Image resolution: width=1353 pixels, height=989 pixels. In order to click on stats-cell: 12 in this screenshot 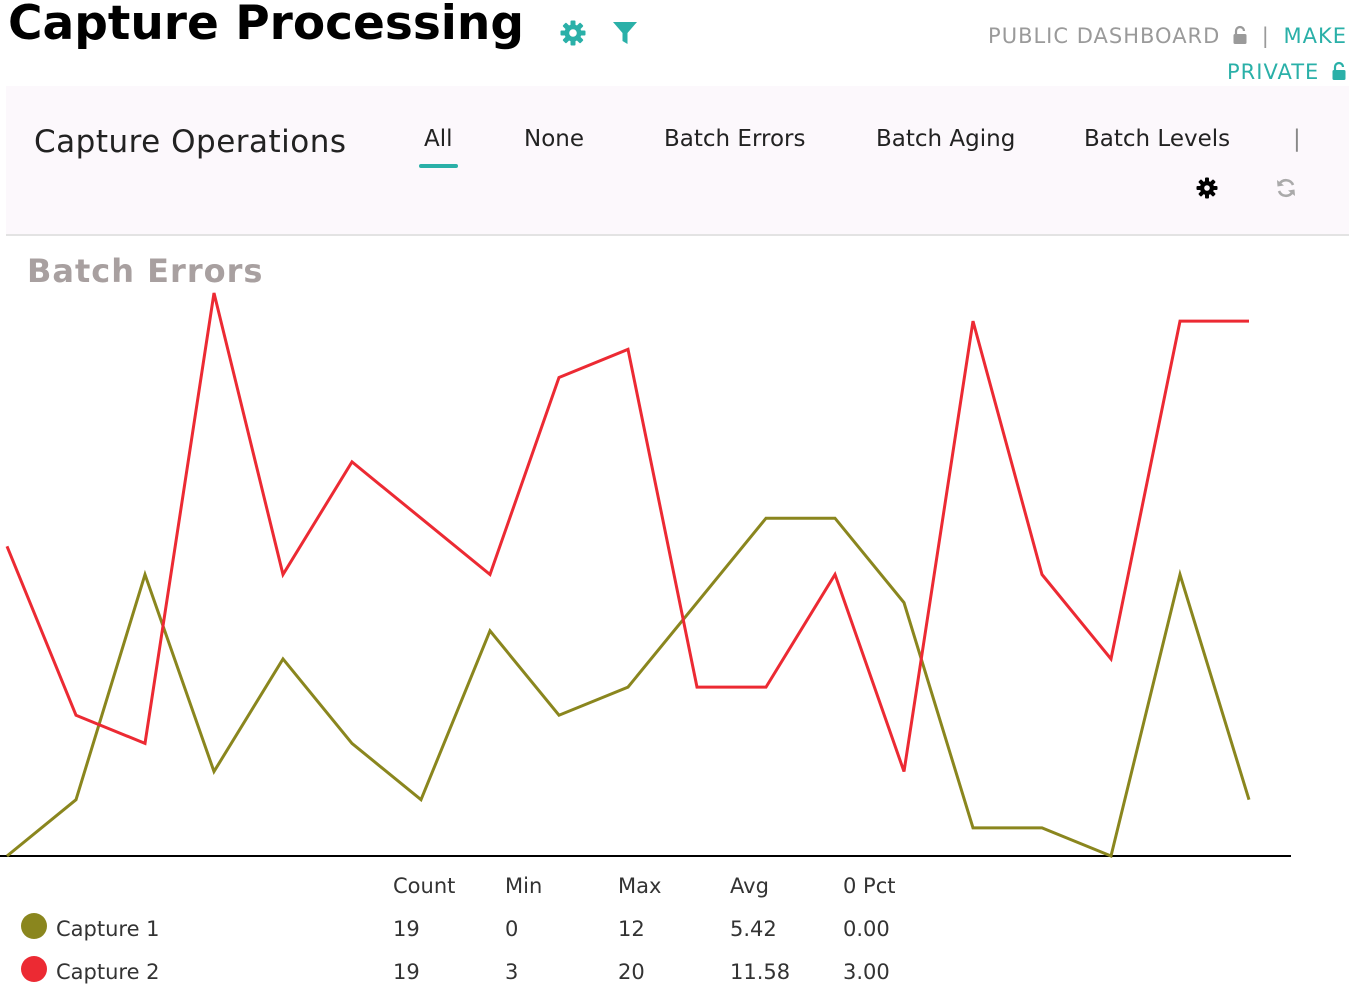, I will do `click(631, 929)`.